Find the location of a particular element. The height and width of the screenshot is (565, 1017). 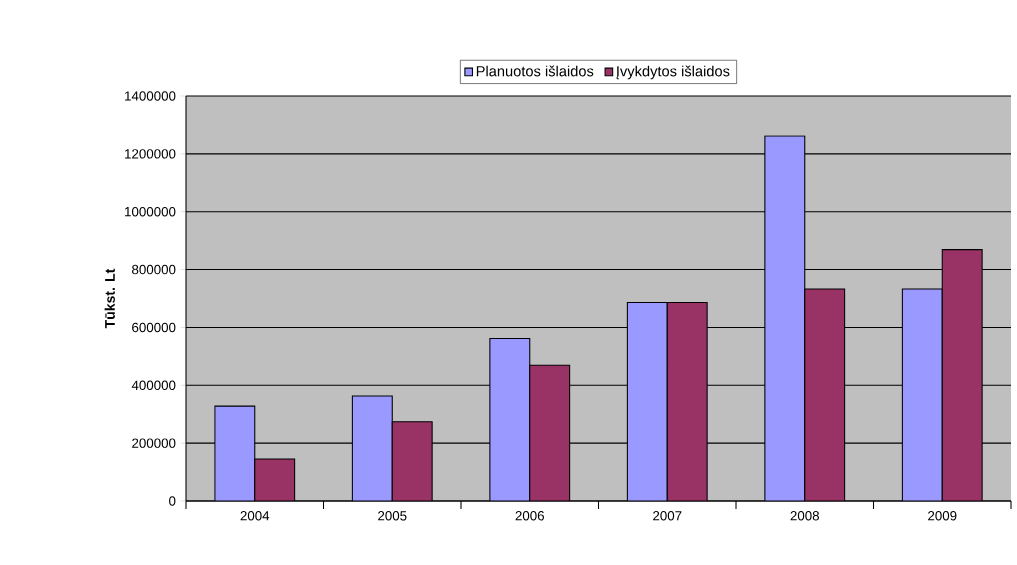

x-tick-label: 2008 is located at coordinates (804, 516).